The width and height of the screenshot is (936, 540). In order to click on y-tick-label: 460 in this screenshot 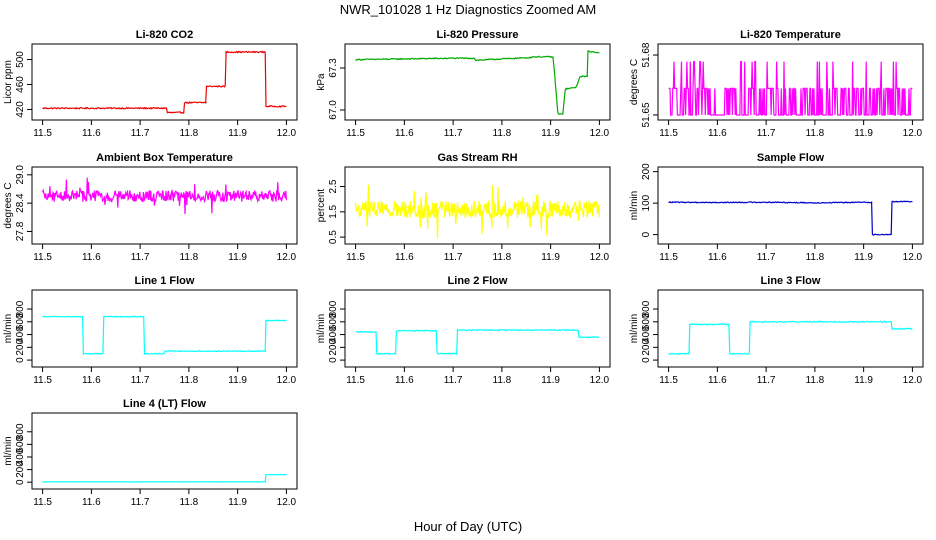, I will do `click(20, 84)`.